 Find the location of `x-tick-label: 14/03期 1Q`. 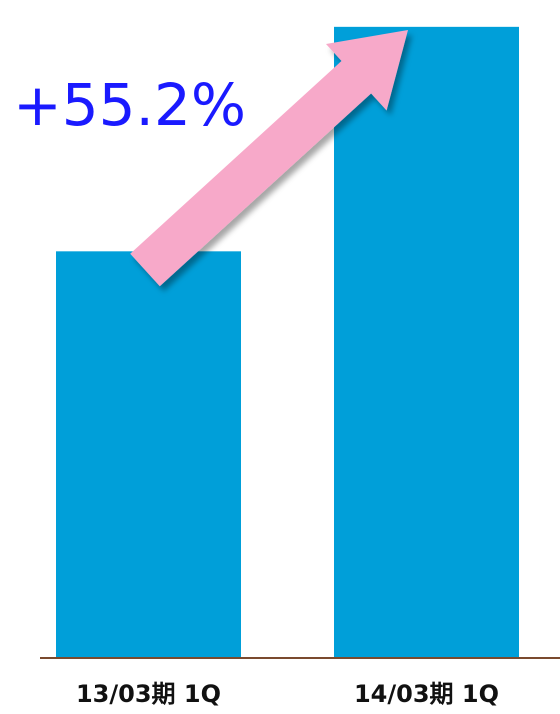

x-tick-label: 14/03期 1Q is located at coordinates (426, 694).